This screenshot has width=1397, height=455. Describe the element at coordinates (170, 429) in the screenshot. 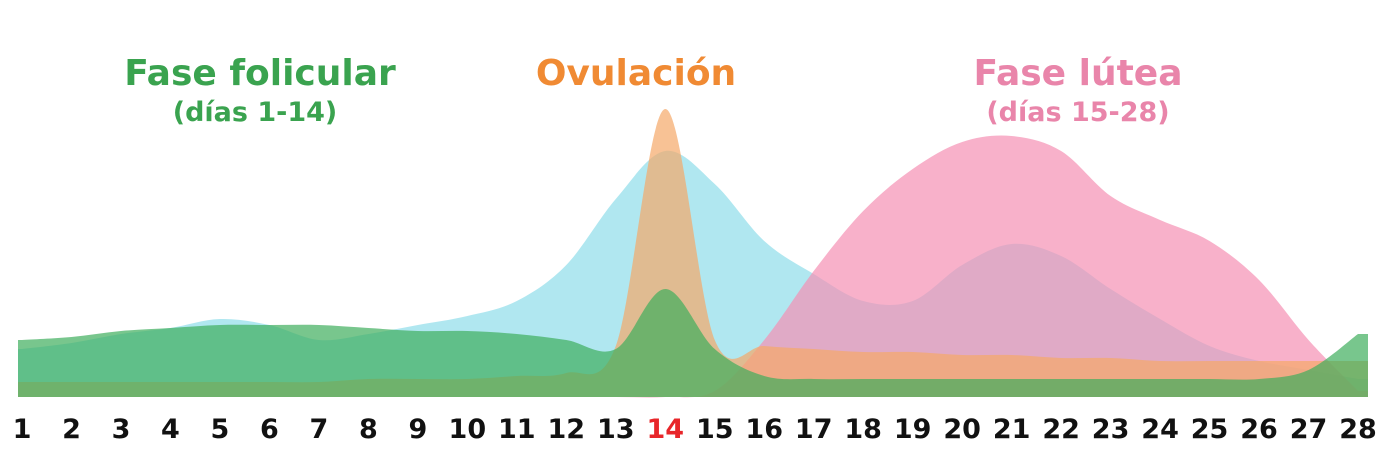

I see `x-tick-label: 4` at that location.